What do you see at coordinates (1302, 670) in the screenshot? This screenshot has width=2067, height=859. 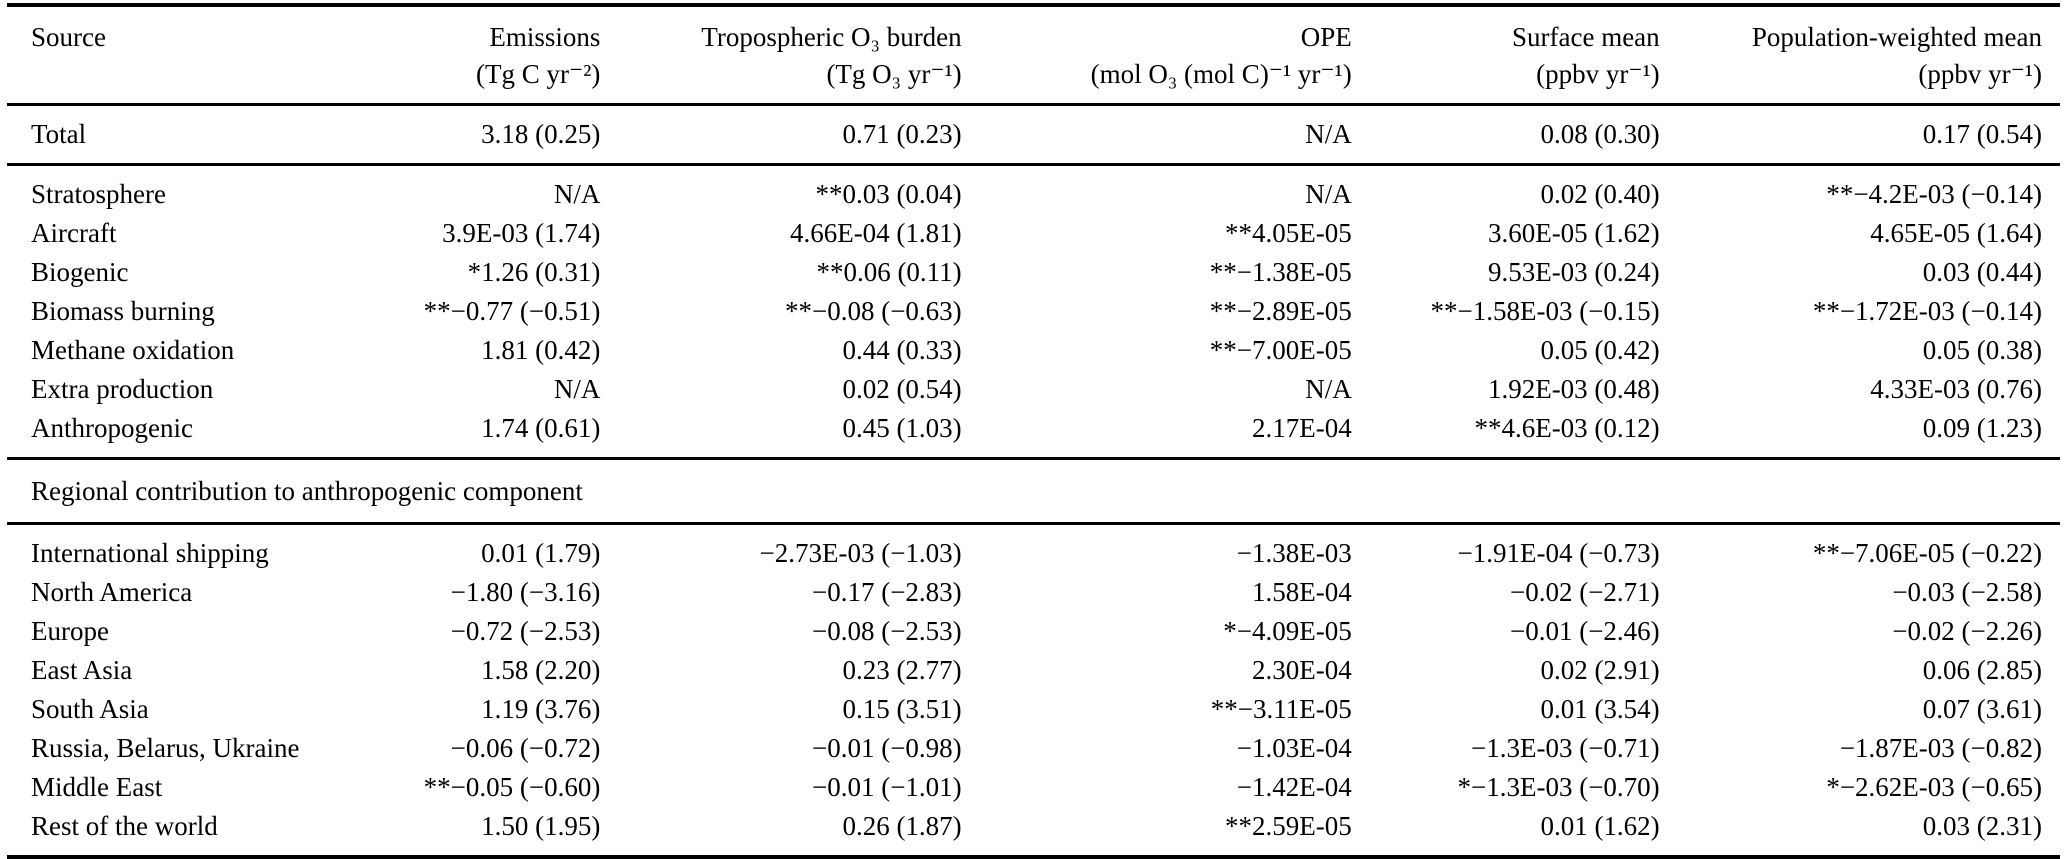 I see `value-cell: 2.30E-04` at bounding box center [1302, 670].